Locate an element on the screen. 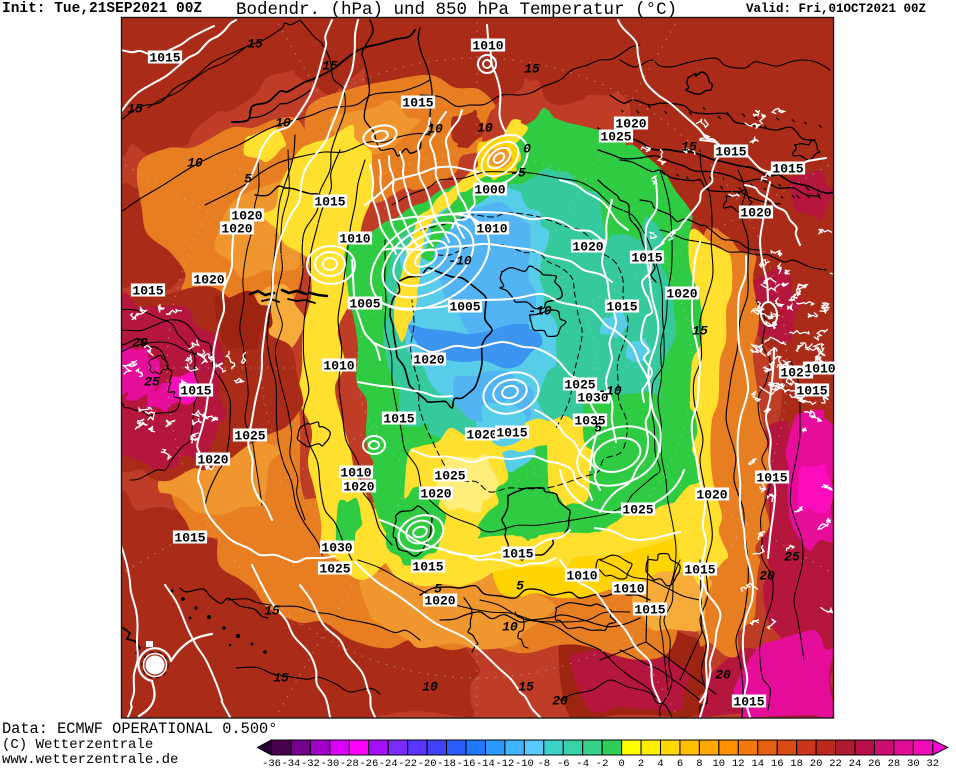  svg-text: -32 is located at coordinates (310, 763).